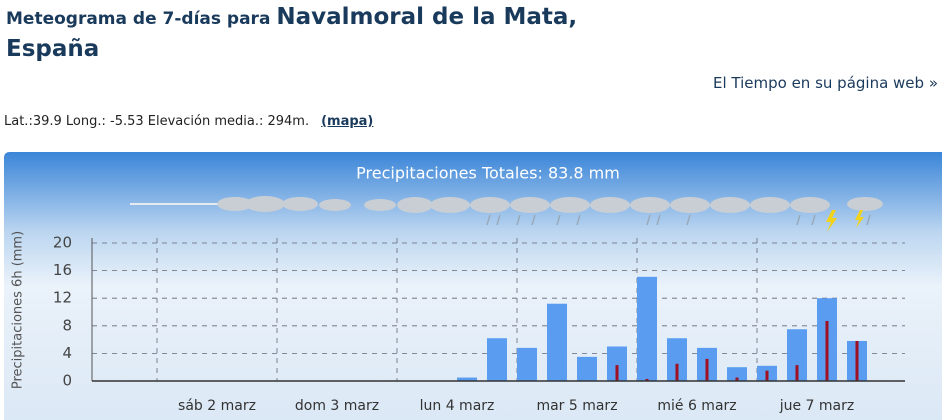  Describe the element at coordinates (138, 19) in the screenshot. I see `heading-prefix: Meteograma de 7-días para` at that location.